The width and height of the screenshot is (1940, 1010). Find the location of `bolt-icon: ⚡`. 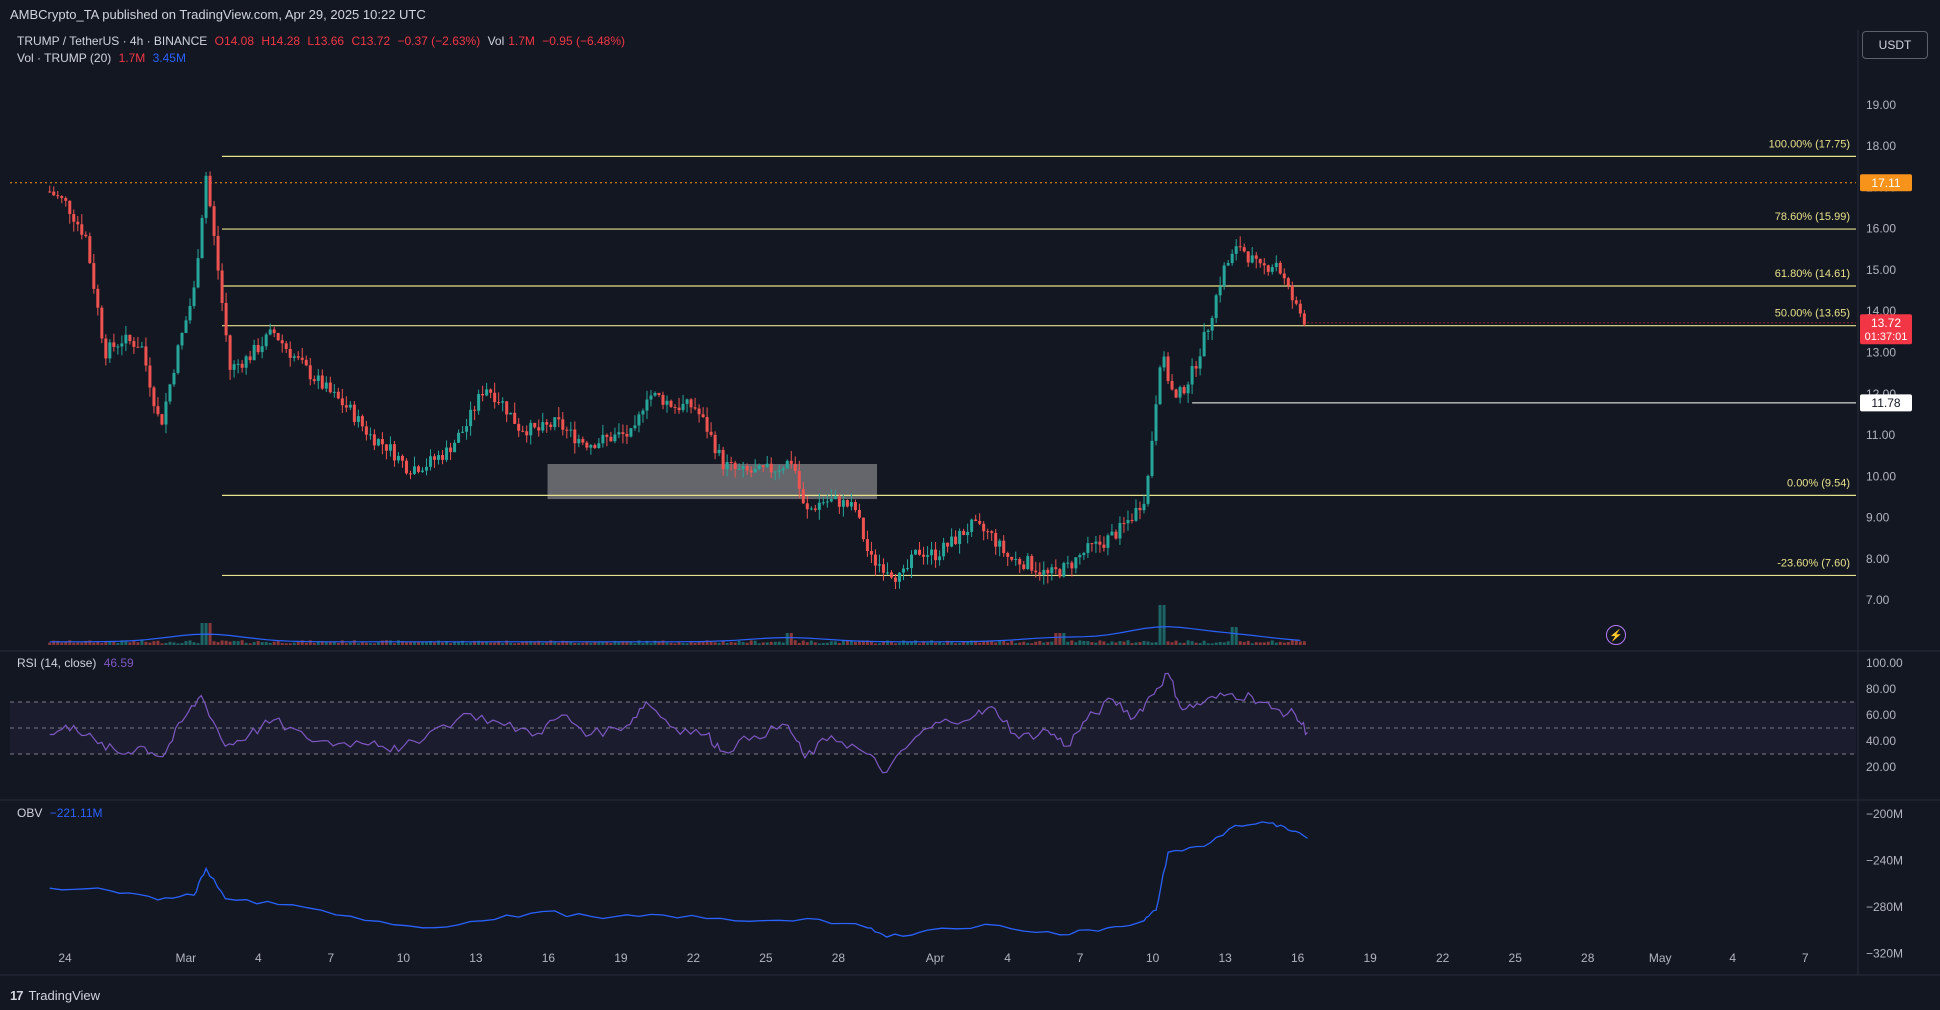

bolt-icon: ⚡ is located at coordinates (1616, 635).